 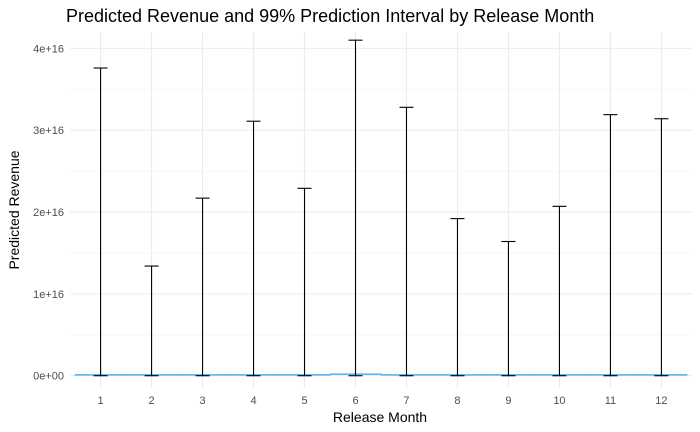 I want to click on predicted-series, so click(x=381, y=374).